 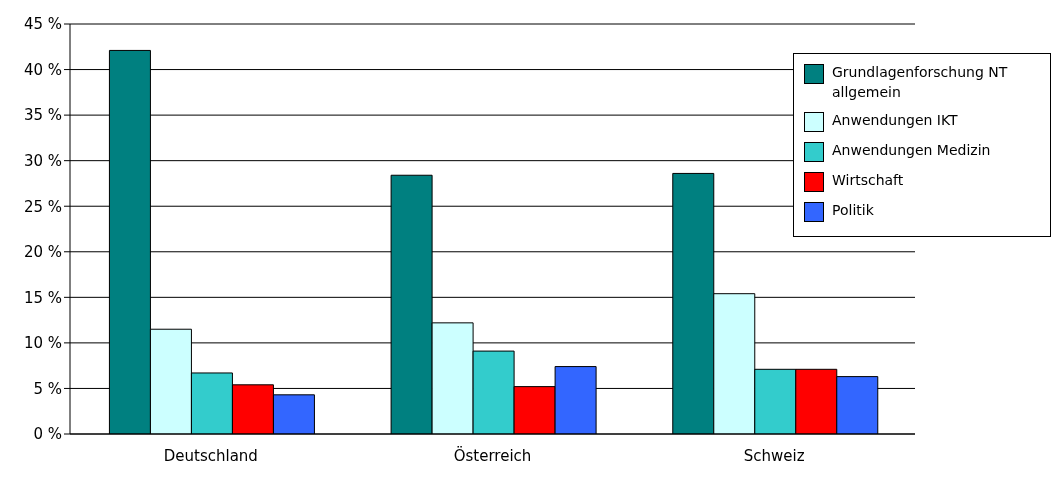 I want to click on y-tick-label: 45 %, so click(x=42, y=24).